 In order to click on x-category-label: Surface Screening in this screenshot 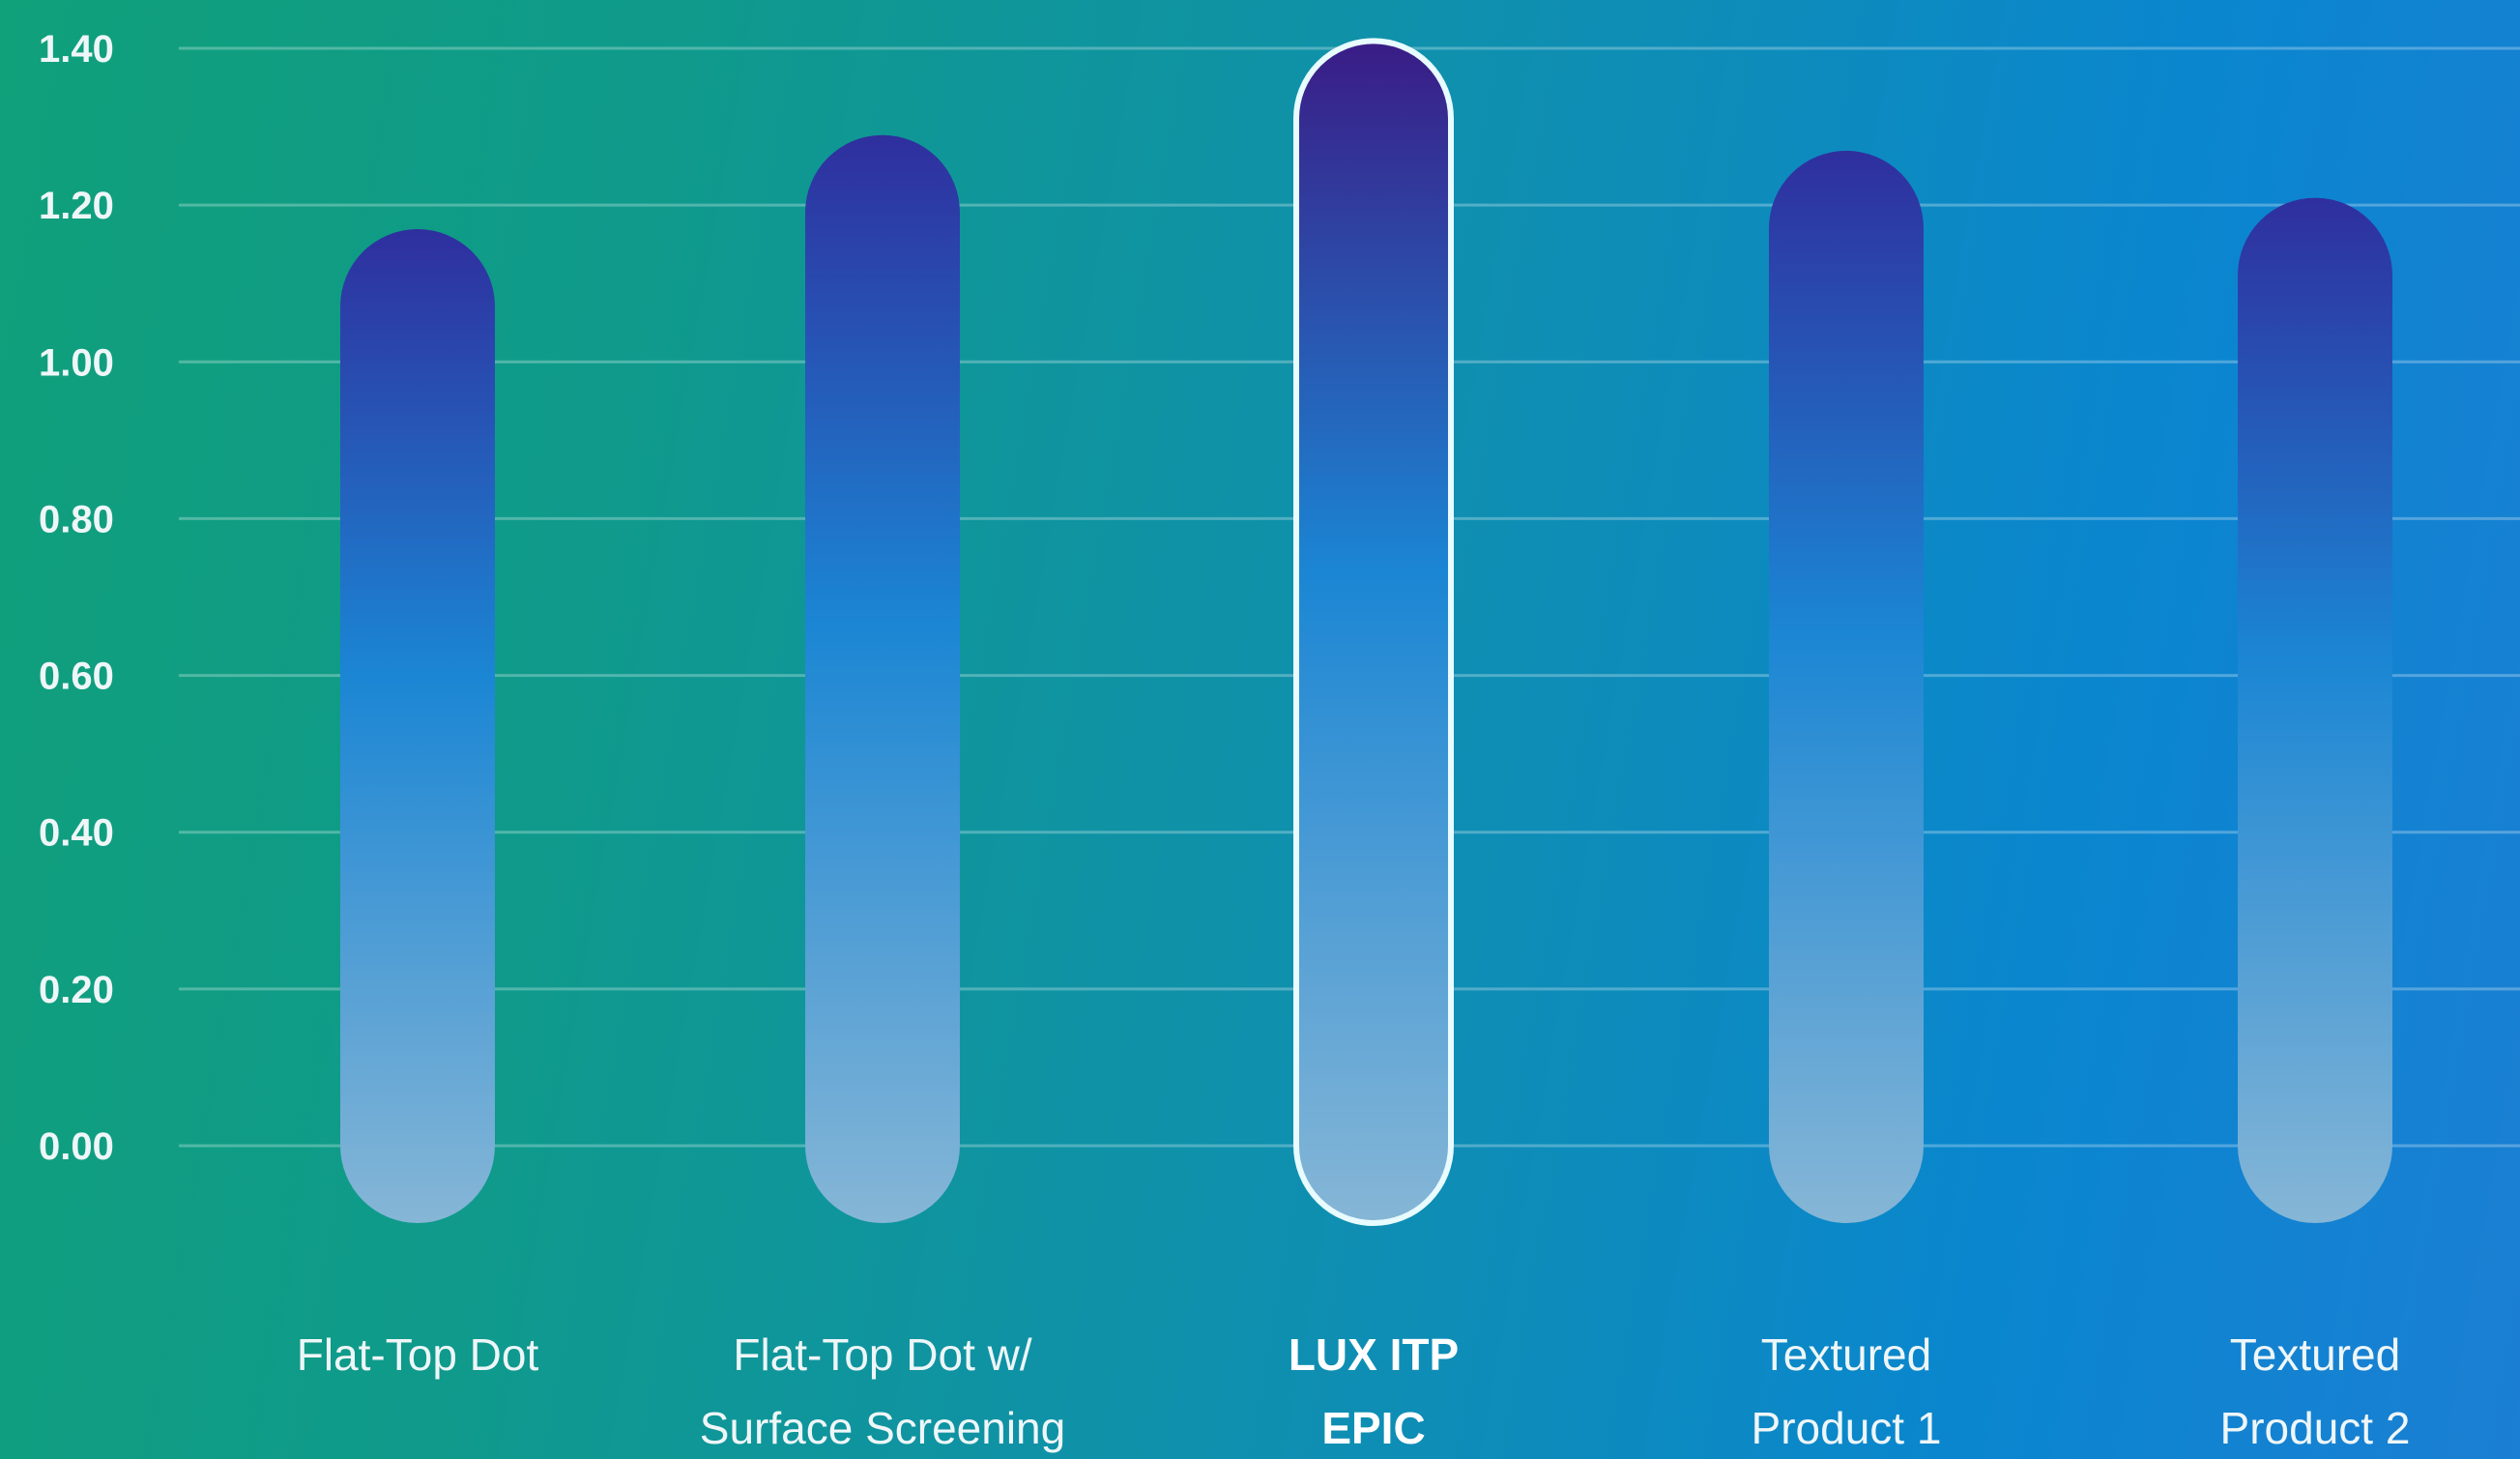, I will do `click(883, 1428)`.